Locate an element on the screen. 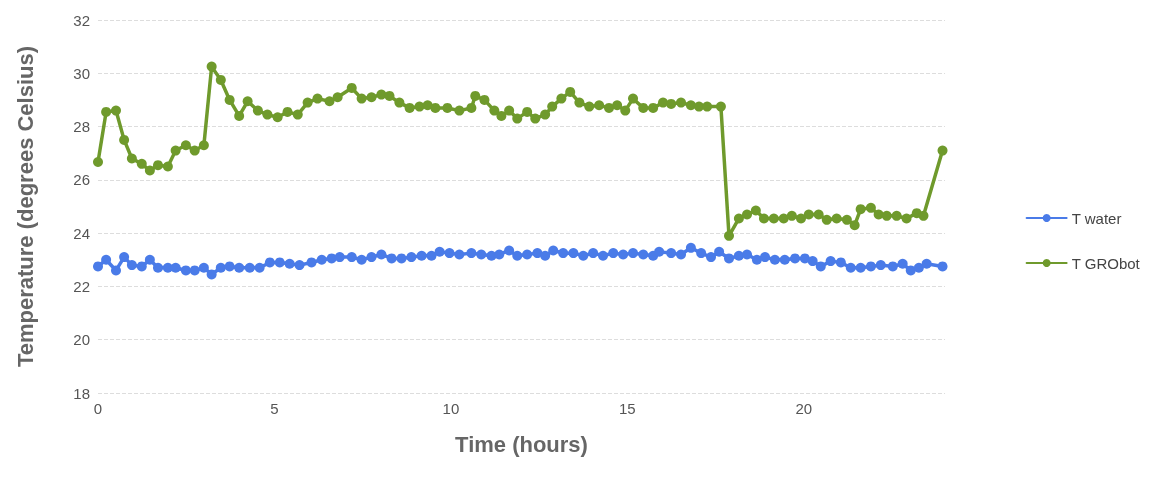 The image size is (1155, 481). legend-label: T water is located at coordinates (1096, 218).